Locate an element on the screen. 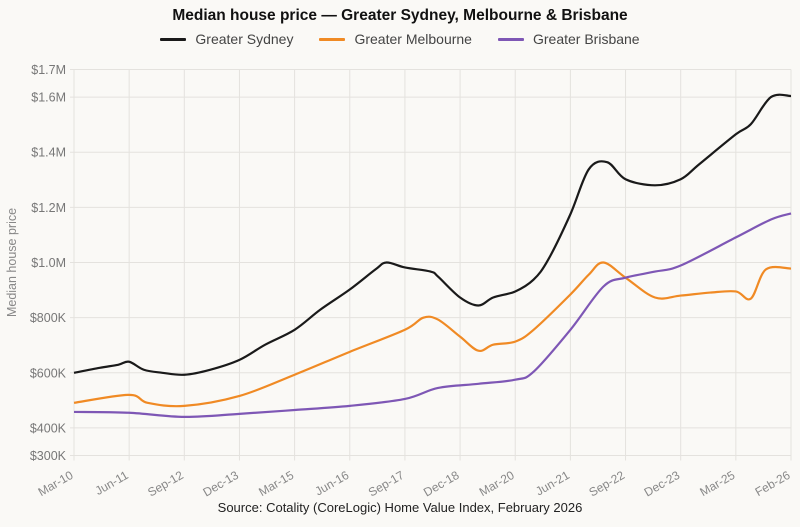  legend-item-brisbane: Greater Brisbane is located at coordinates (568, 39).